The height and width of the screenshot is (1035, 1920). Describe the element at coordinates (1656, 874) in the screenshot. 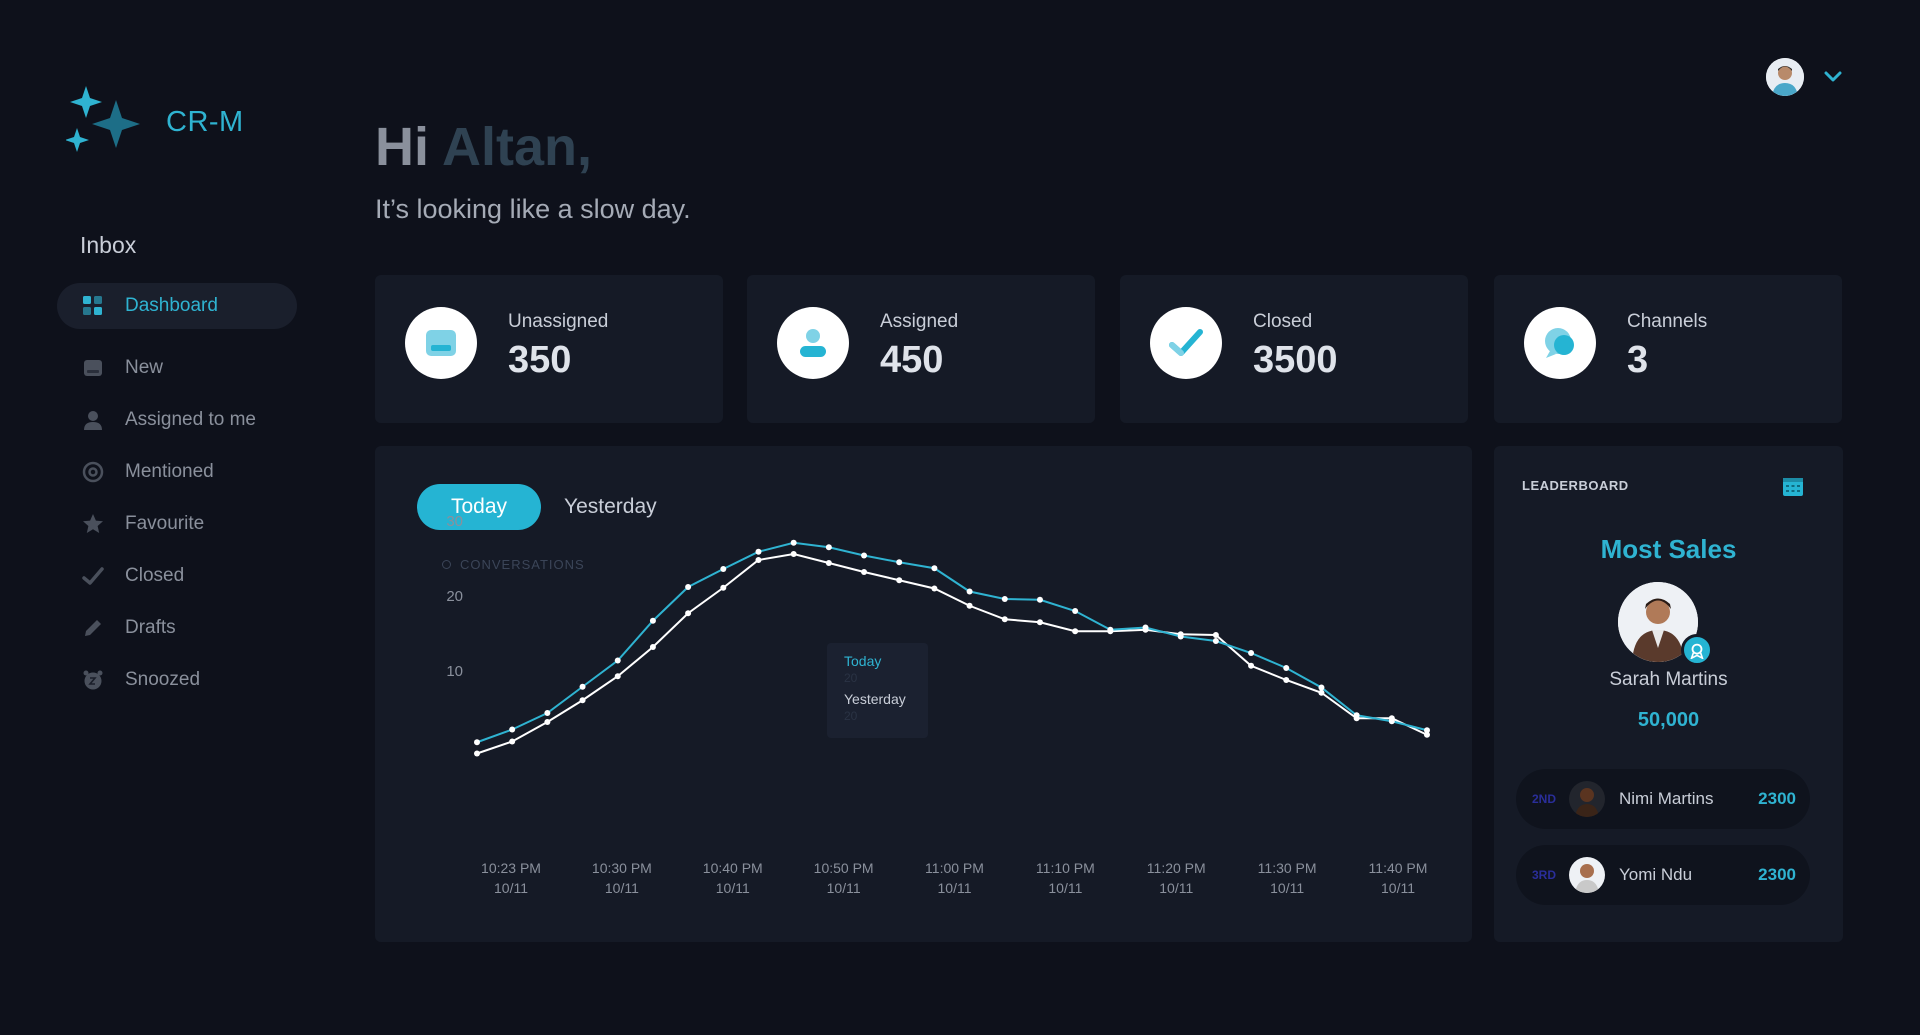

I see `leaderboard-name: Yomi Ndu` at that location.